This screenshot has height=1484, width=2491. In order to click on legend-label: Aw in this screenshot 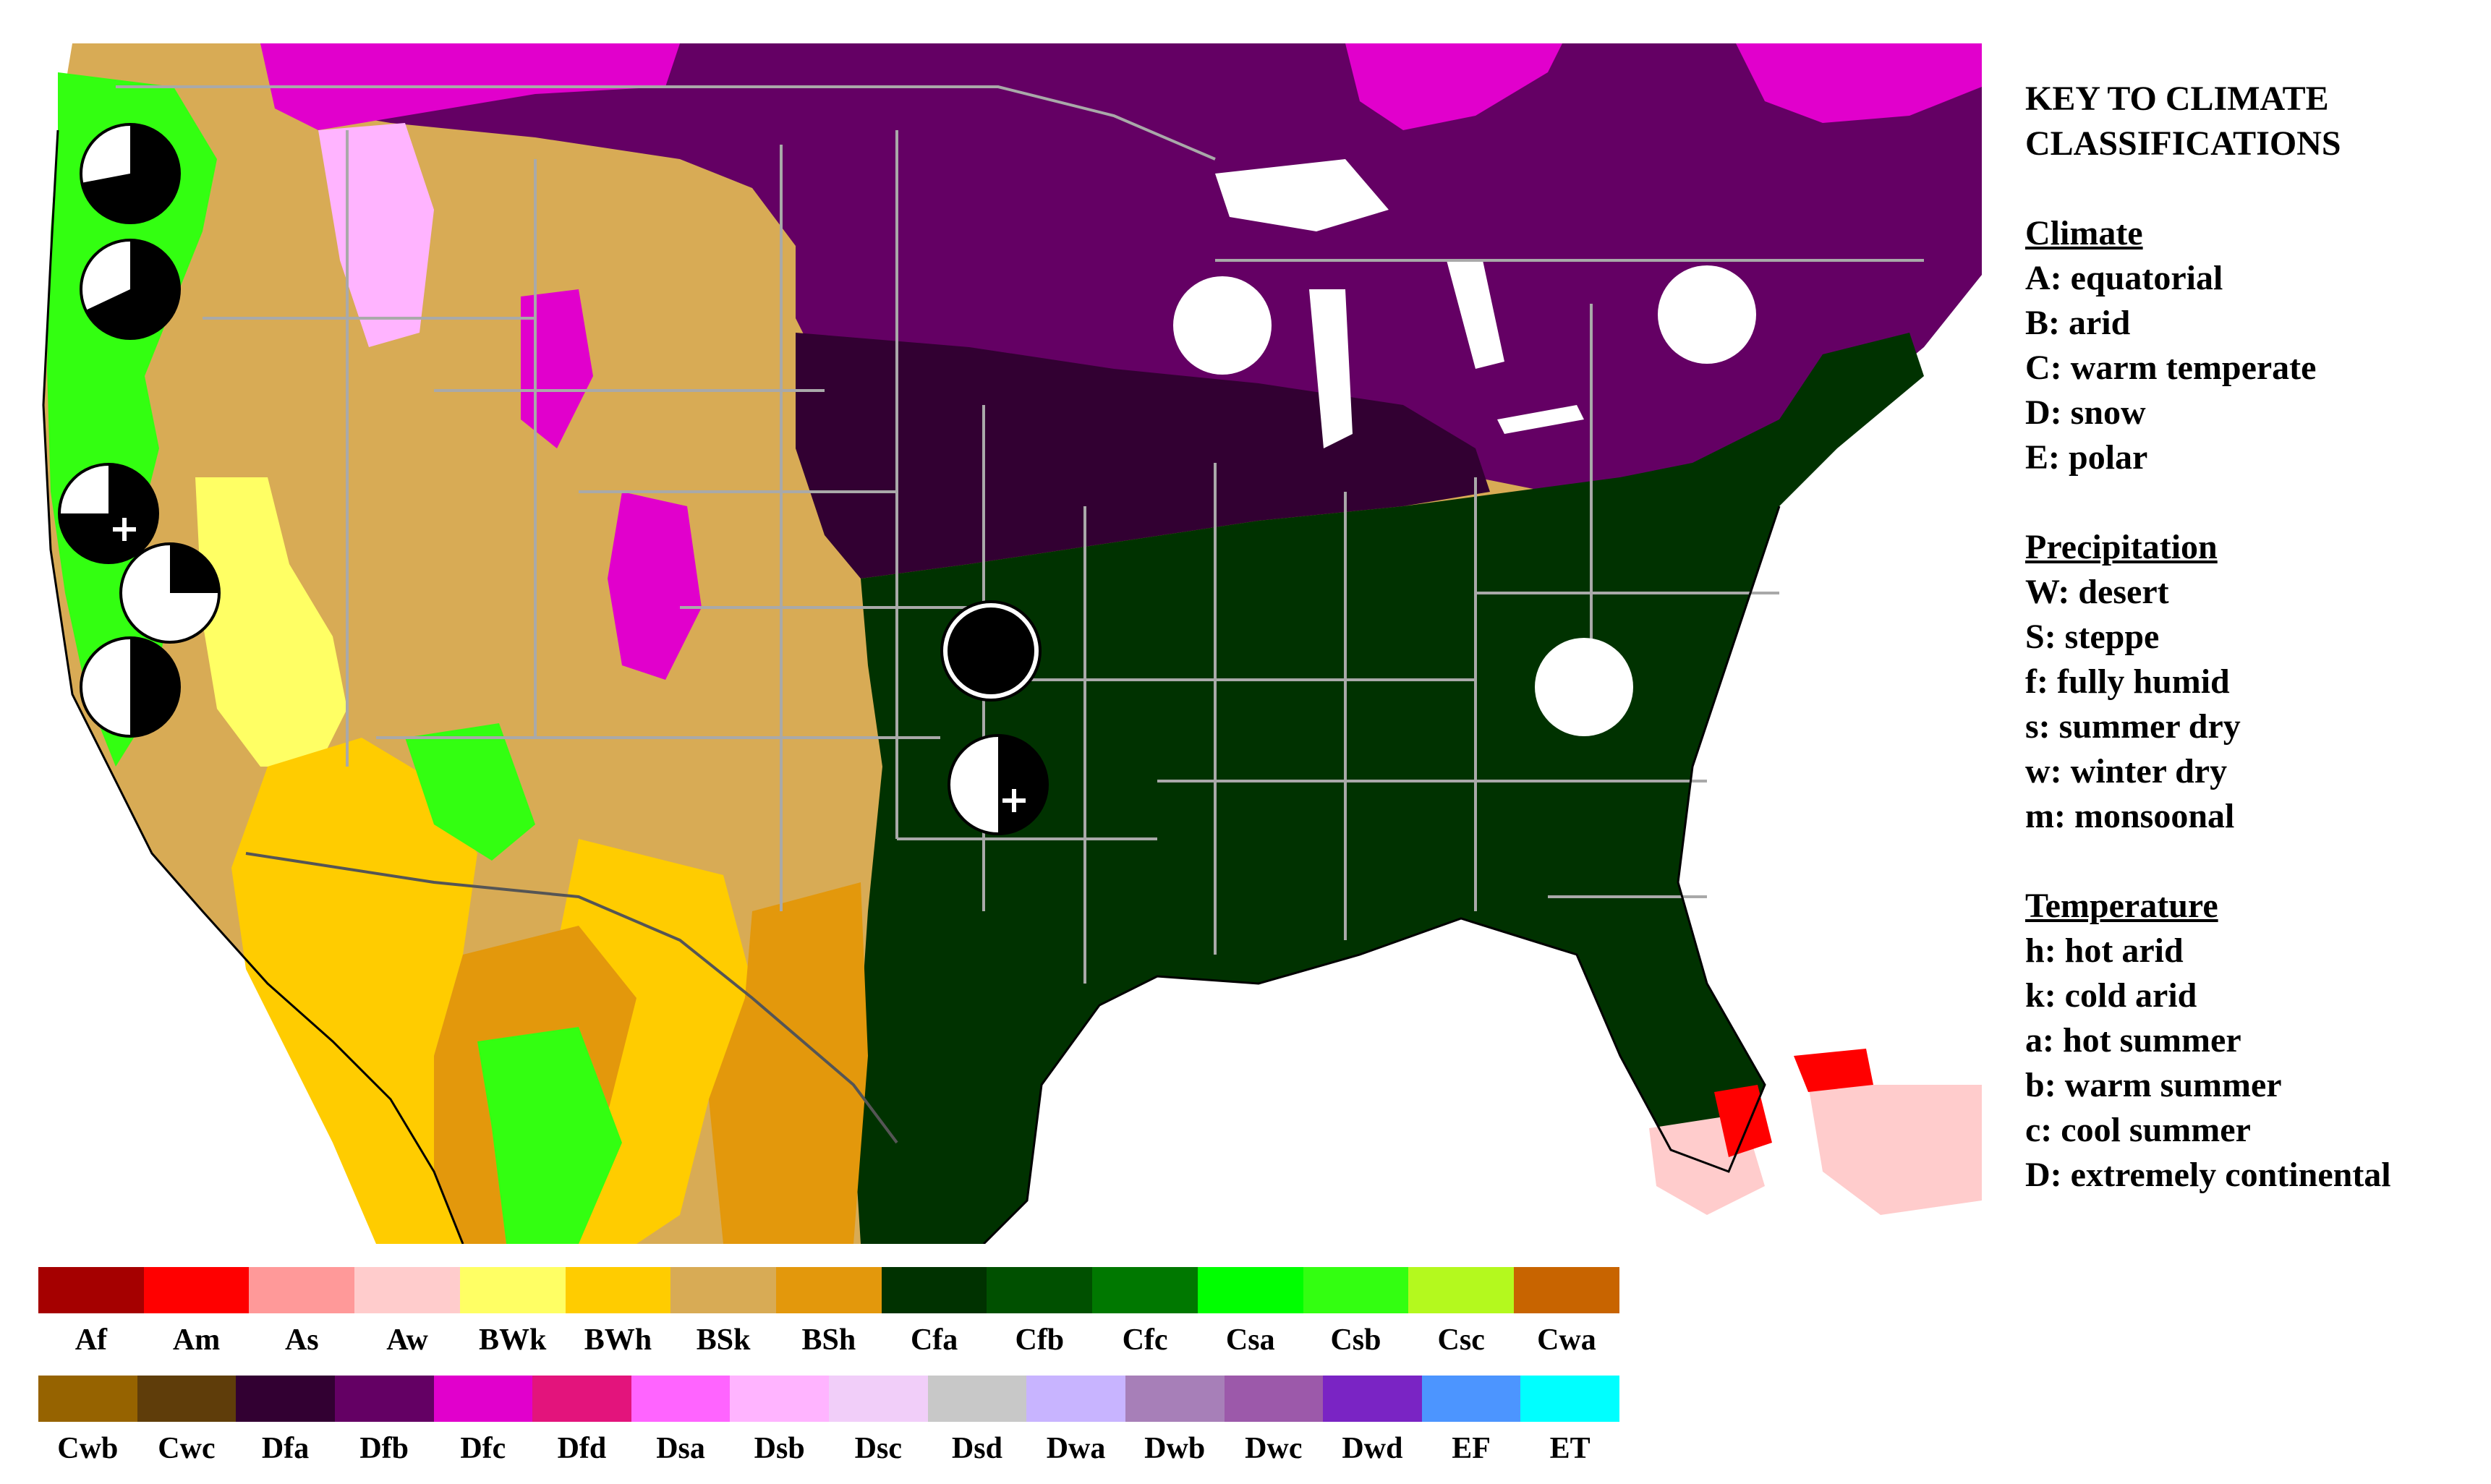, I will do `click(407, 1340)`.